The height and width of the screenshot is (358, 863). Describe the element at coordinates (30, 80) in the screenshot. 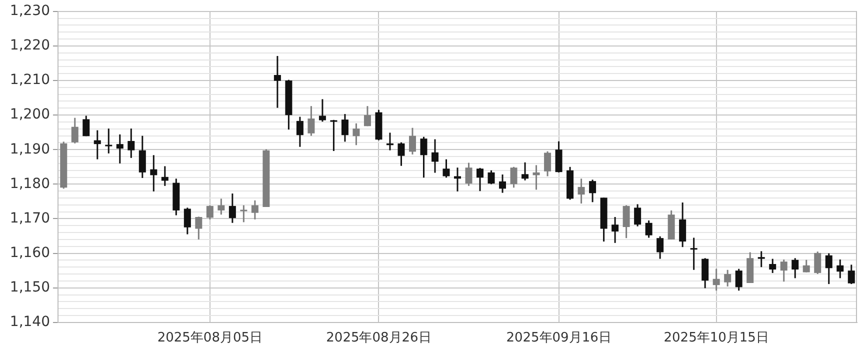

I see `y-tick-label: 1,210` at that location.